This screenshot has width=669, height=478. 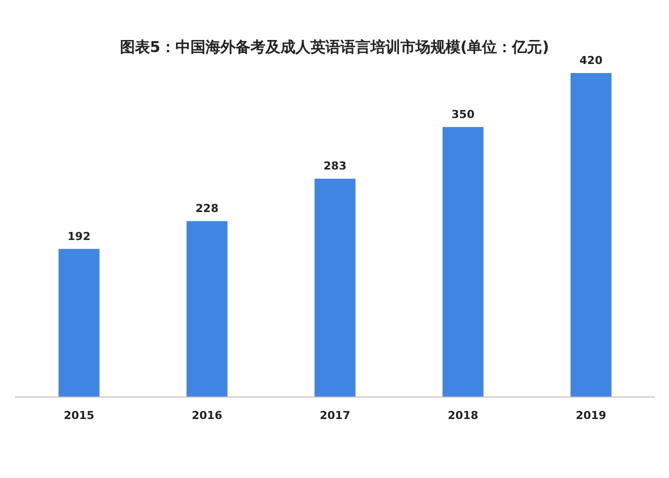 What do you see at coordinates (79, 415) in the screenshot?
I see `x-tick-label: 2015` at bounding box center [79, 415].